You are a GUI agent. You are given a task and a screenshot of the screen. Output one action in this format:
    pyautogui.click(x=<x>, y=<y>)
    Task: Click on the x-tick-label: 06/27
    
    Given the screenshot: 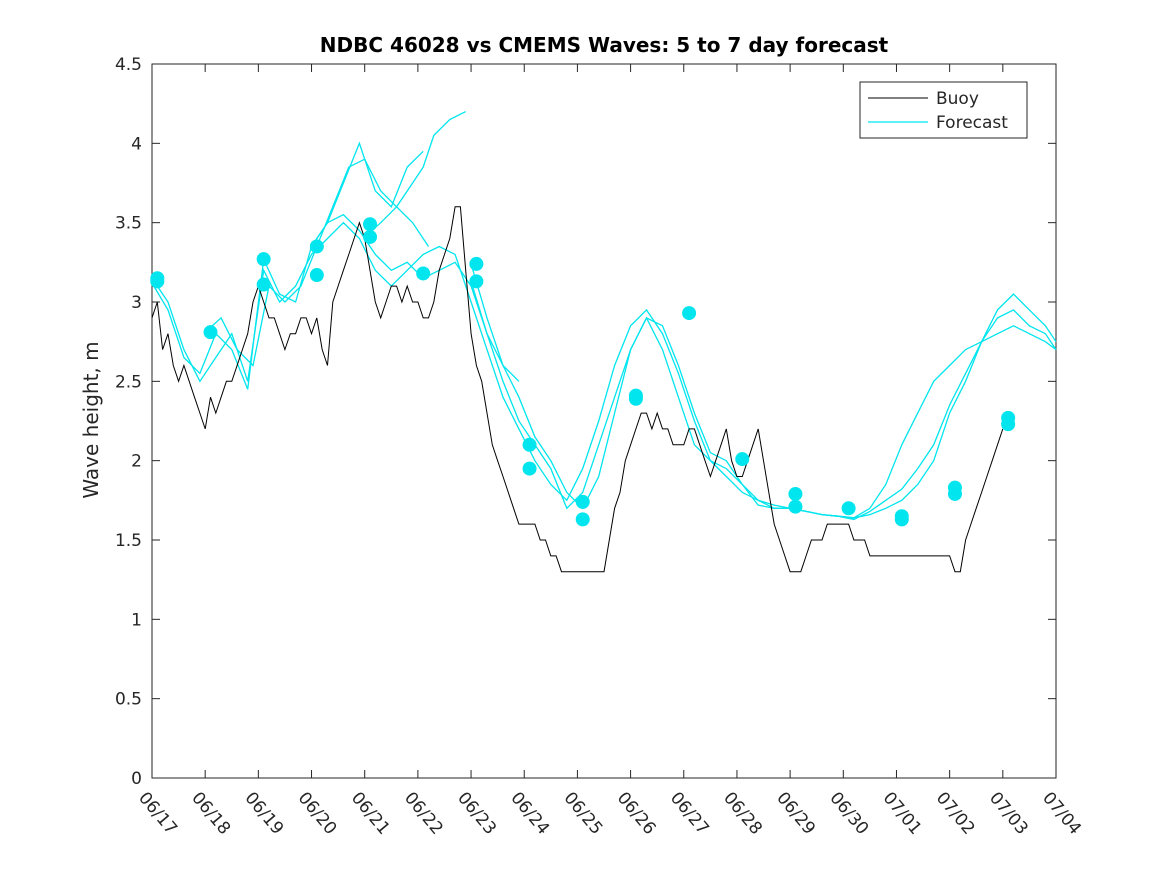 What is the action you would take?
    pyautogui.click(x=689, y=813)
    